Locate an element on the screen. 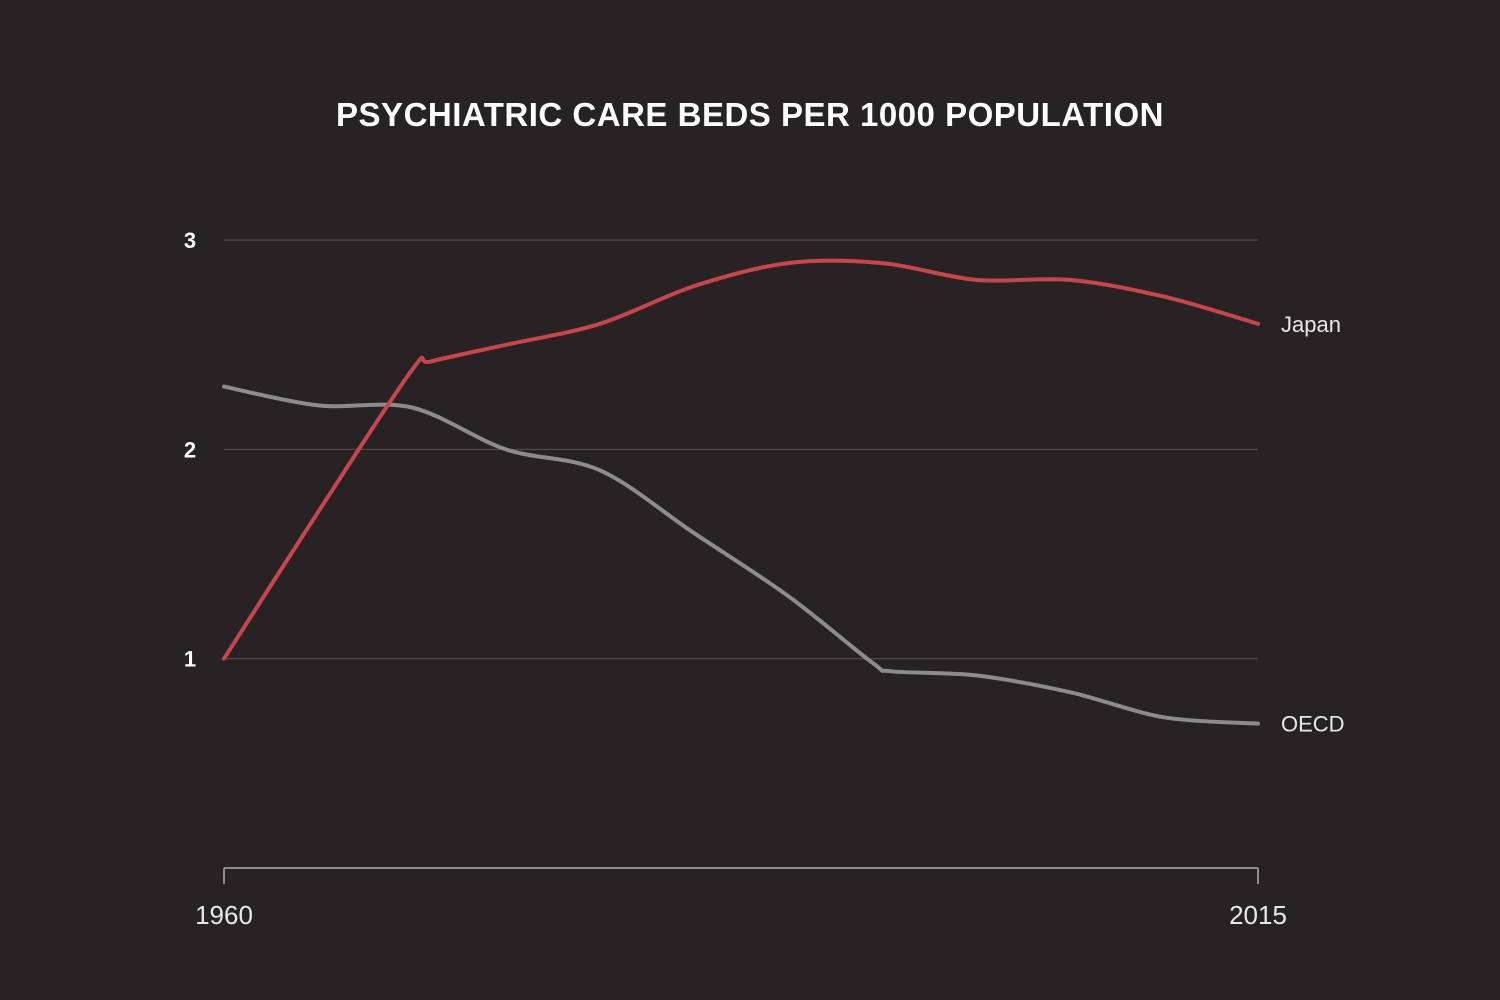 This screenshot has width=1500, height=1000. y-tick-label: 3 is located at coordinates (190, 240).